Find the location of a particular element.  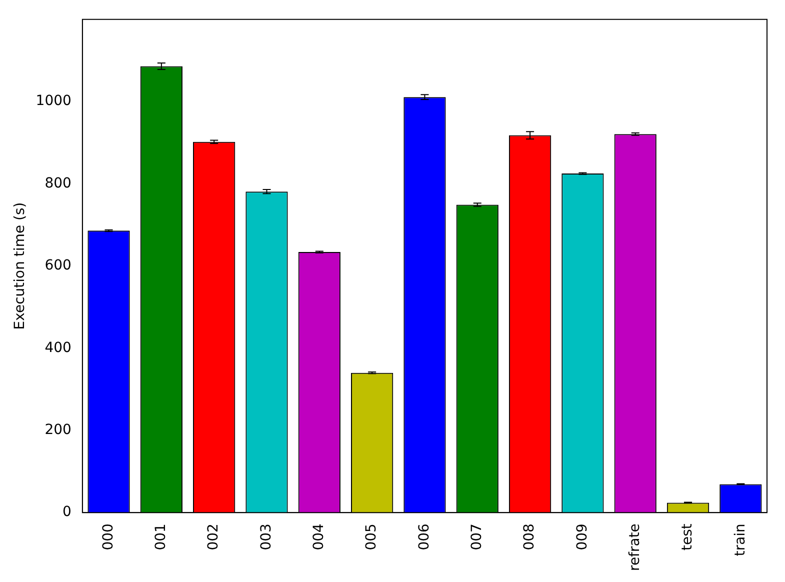

x-tick-label: test is located at coordinates (688, 536).